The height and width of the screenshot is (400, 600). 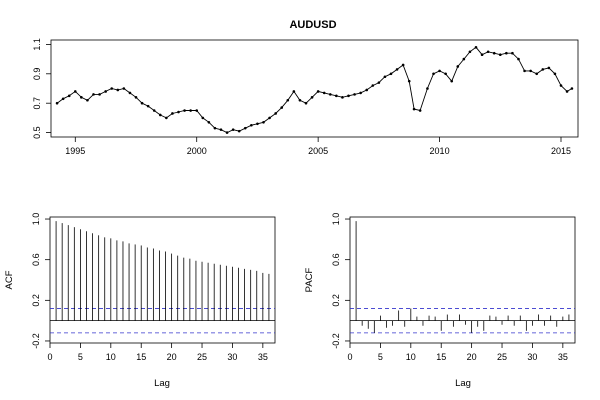 I want to click on x-tick-label: 30, so click(x=532, y=357).